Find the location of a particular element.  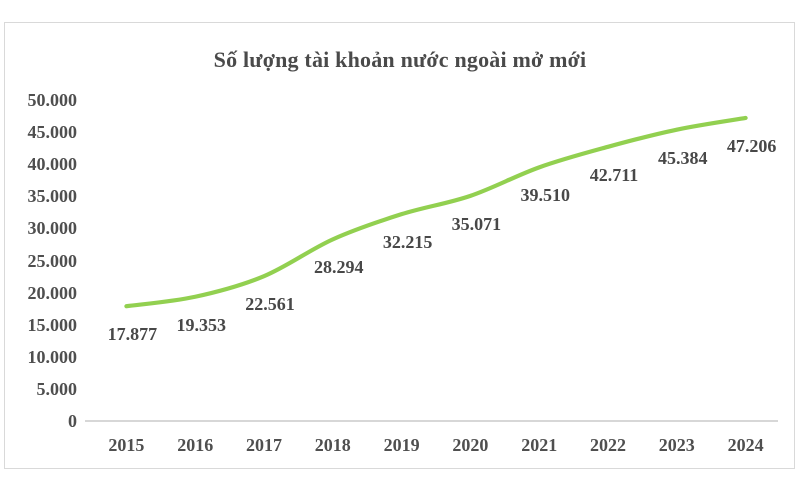

data-label: 45.384 is located at coordinates (683, 157).